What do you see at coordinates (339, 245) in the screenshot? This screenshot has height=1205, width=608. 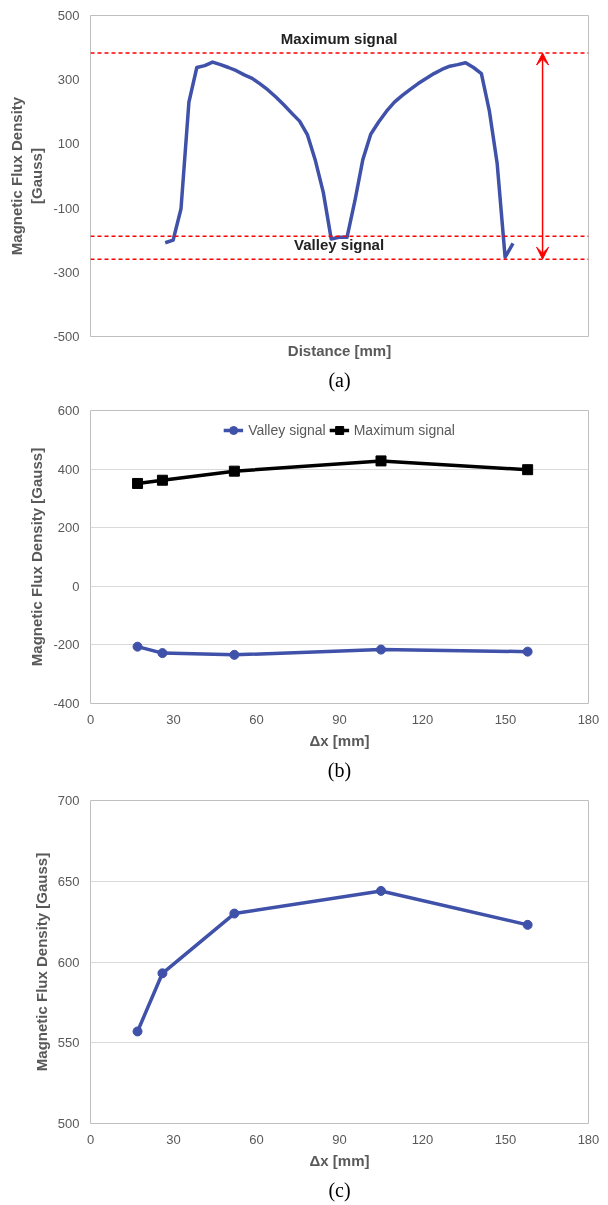 I see `ref-line-label: Valley signal` at bounding box center [339, 245].